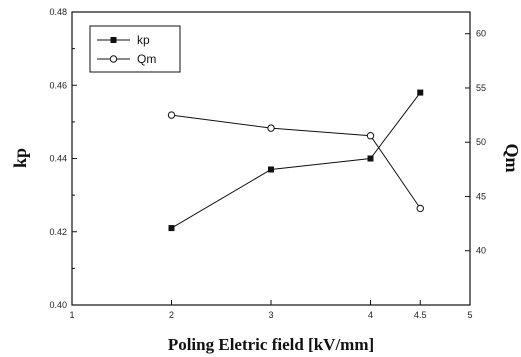 Image resolution: width=521 pixels, height=357 pixels. Describe the element at coordinates (481, 196) in the screenshot. I see `right-y-tick-label: 45` at that location.